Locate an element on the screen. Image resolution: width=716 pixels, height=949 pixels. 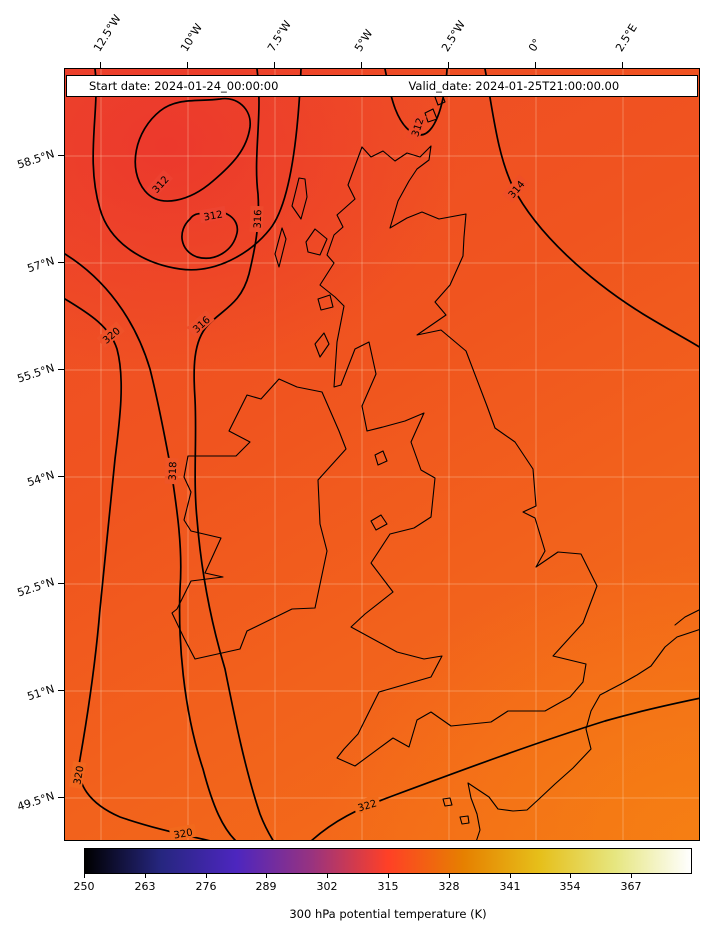
coastline-channel-islands is located at coordinates (456, 811).